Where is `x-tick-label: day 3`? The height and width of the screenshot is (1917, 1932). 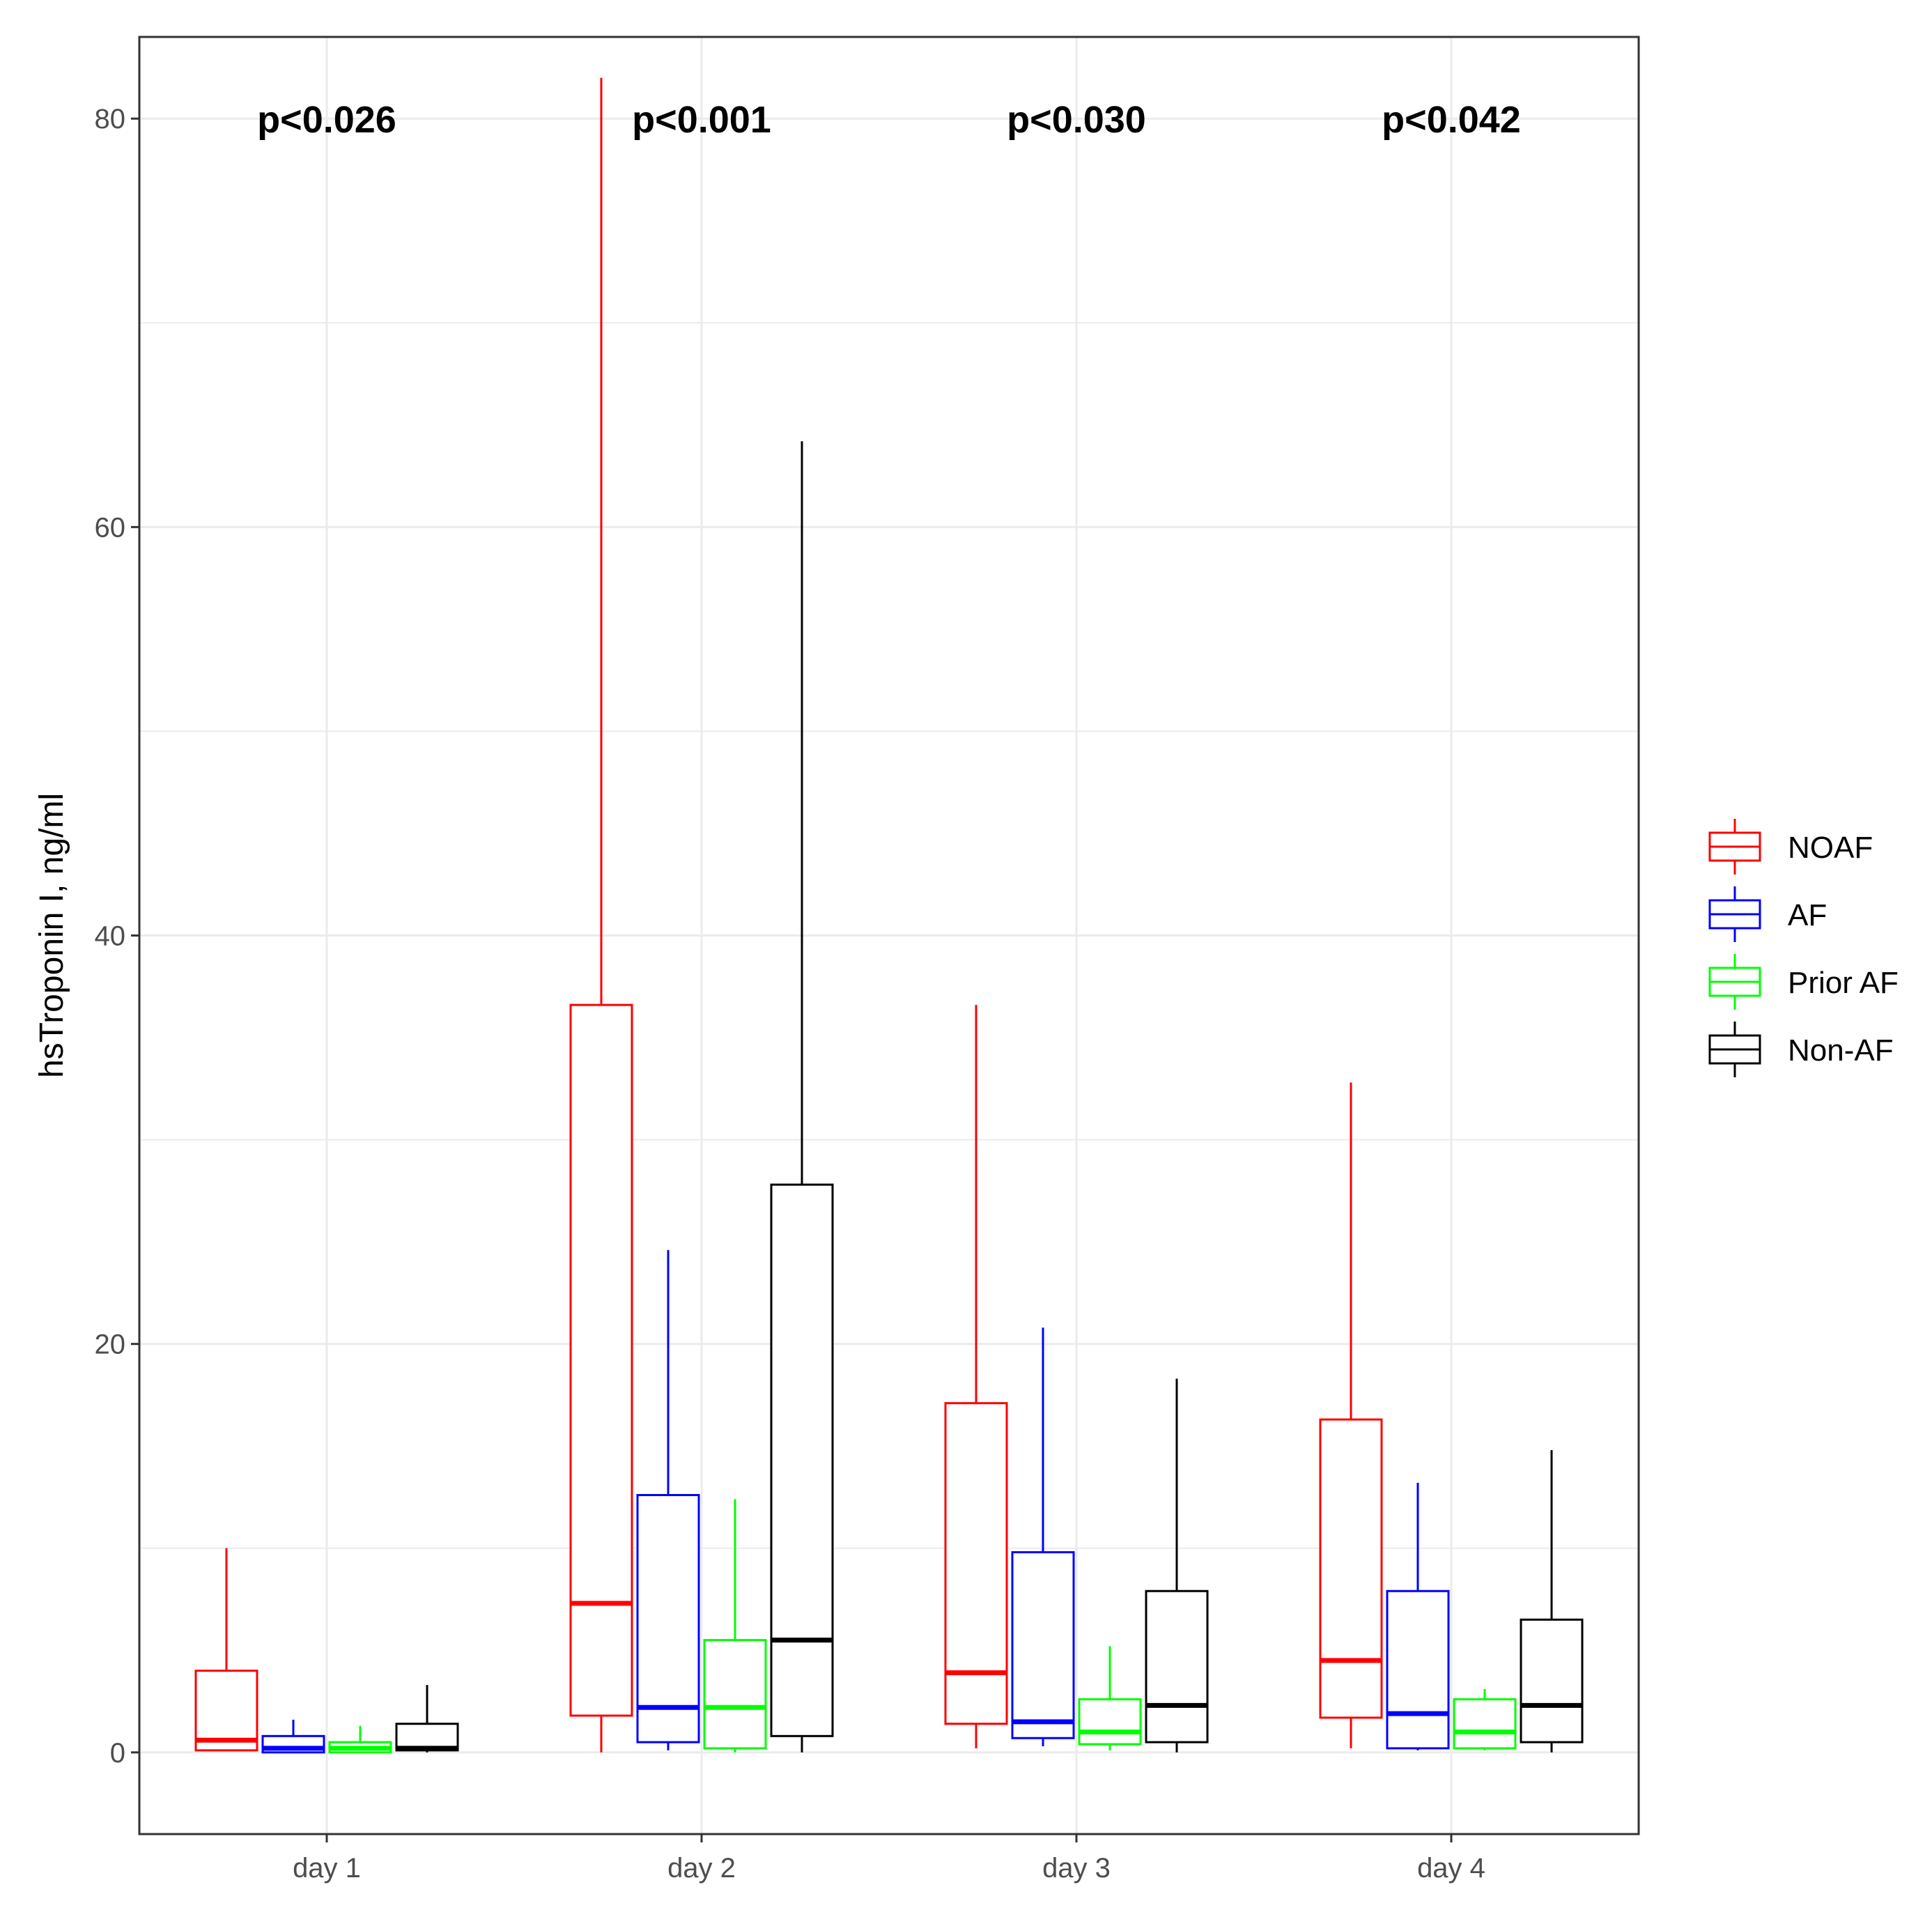 x-tick-label: day 3 is located at coordinates (1076, 1868).